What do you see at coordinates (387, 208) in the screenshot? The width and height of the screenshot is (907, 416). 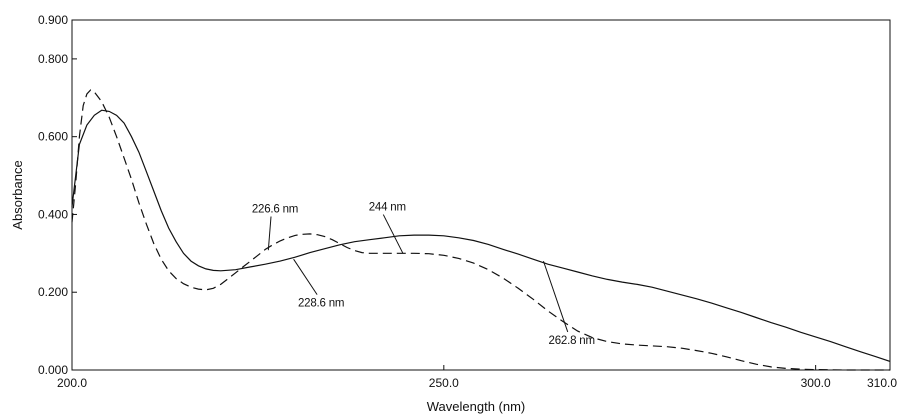 I see `annotation-label: 244 nm` at bounding box center [387, 208].